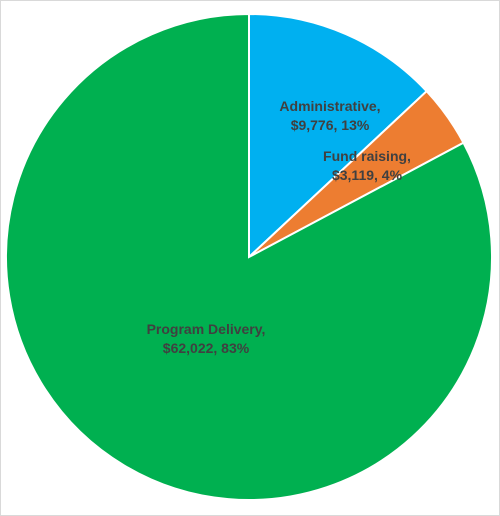 The width and height of the screenshot is (500, 516). Describe the element at coordinates (329, 106) in the screenshot. I see `slice-label-name: Administrative,` at that location.